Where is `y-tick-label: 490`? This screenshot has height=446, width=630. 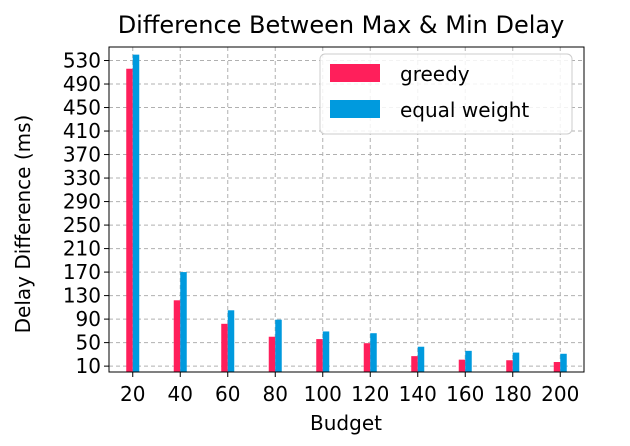 y-tick-label: 490 is located at coordinates (82, 84).